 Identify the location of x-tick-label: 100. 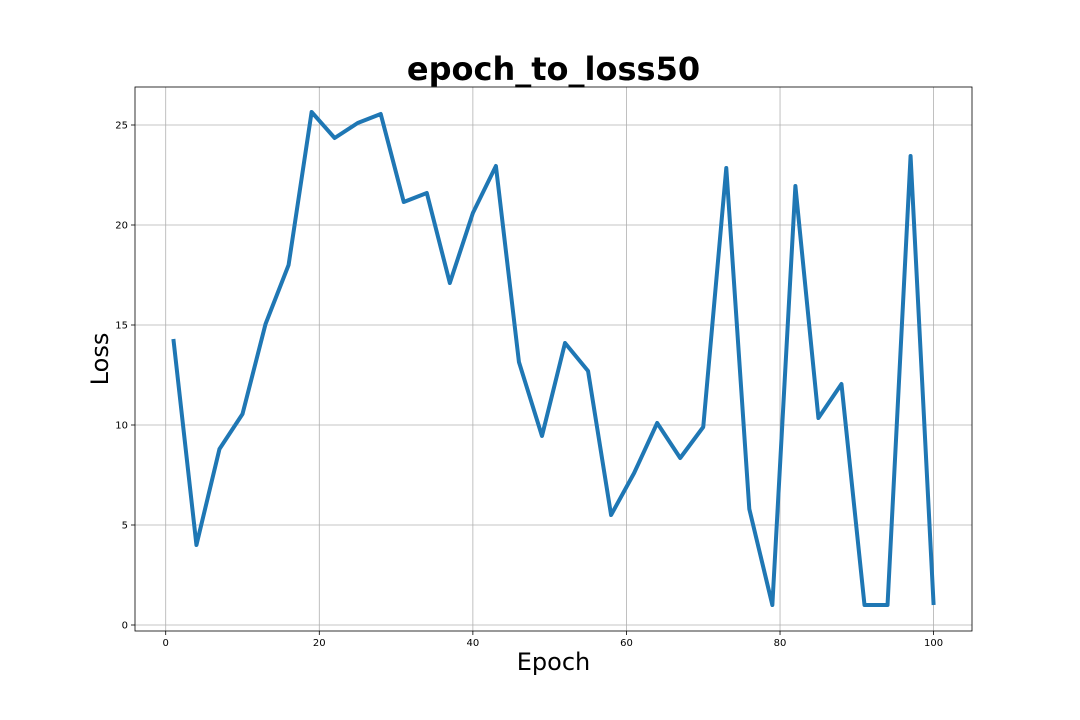
(933, 643).